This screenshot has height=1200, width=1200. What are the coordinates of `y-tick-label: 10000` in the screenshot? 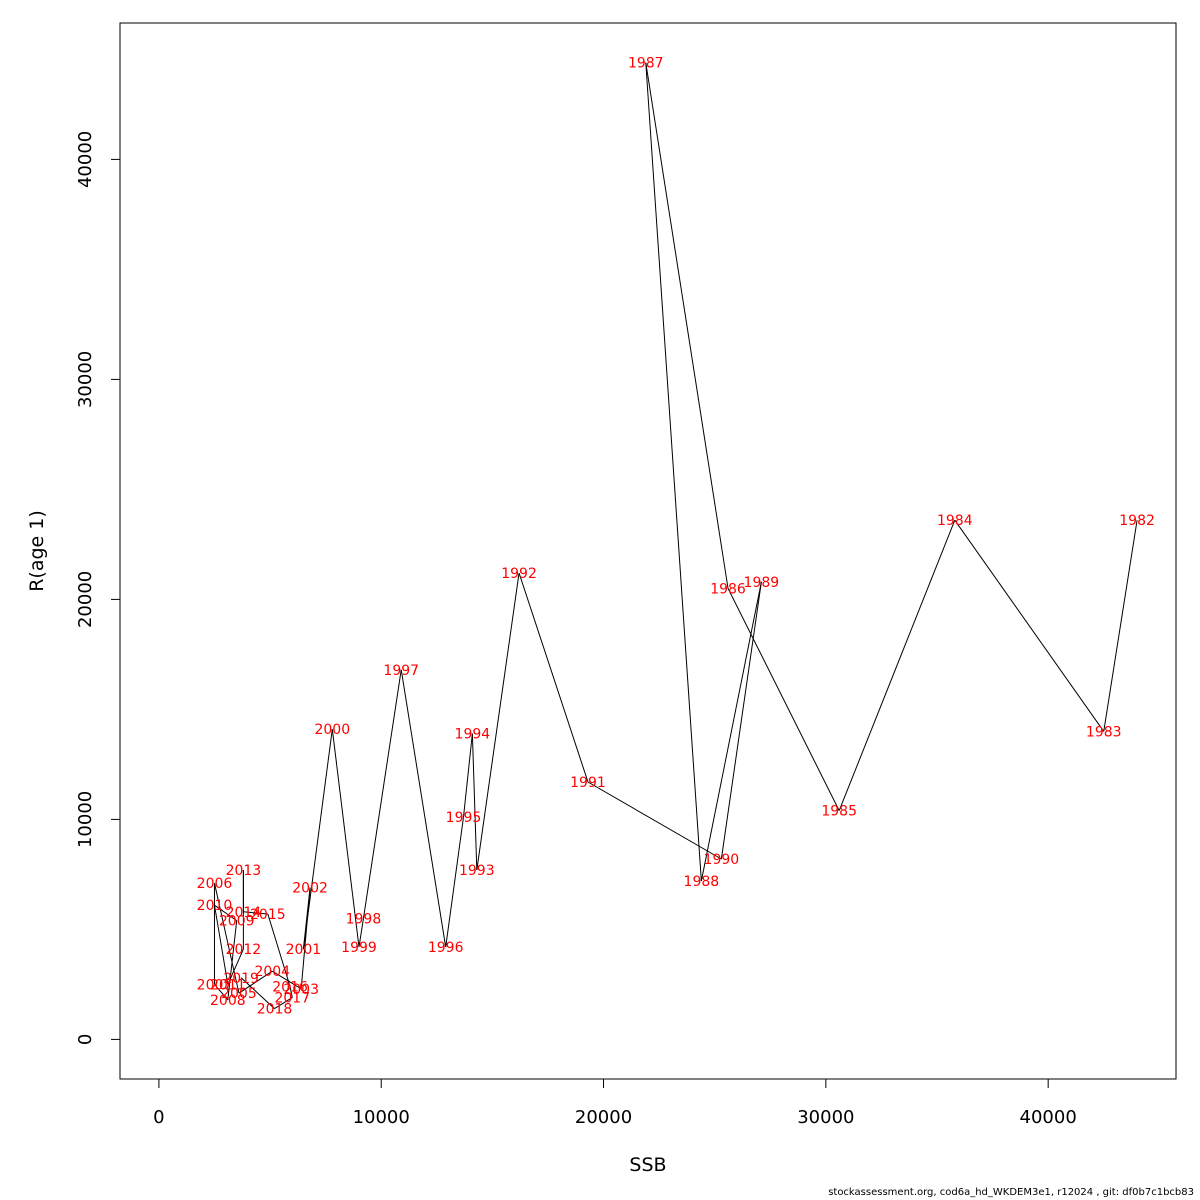 It's located at (85, 819).